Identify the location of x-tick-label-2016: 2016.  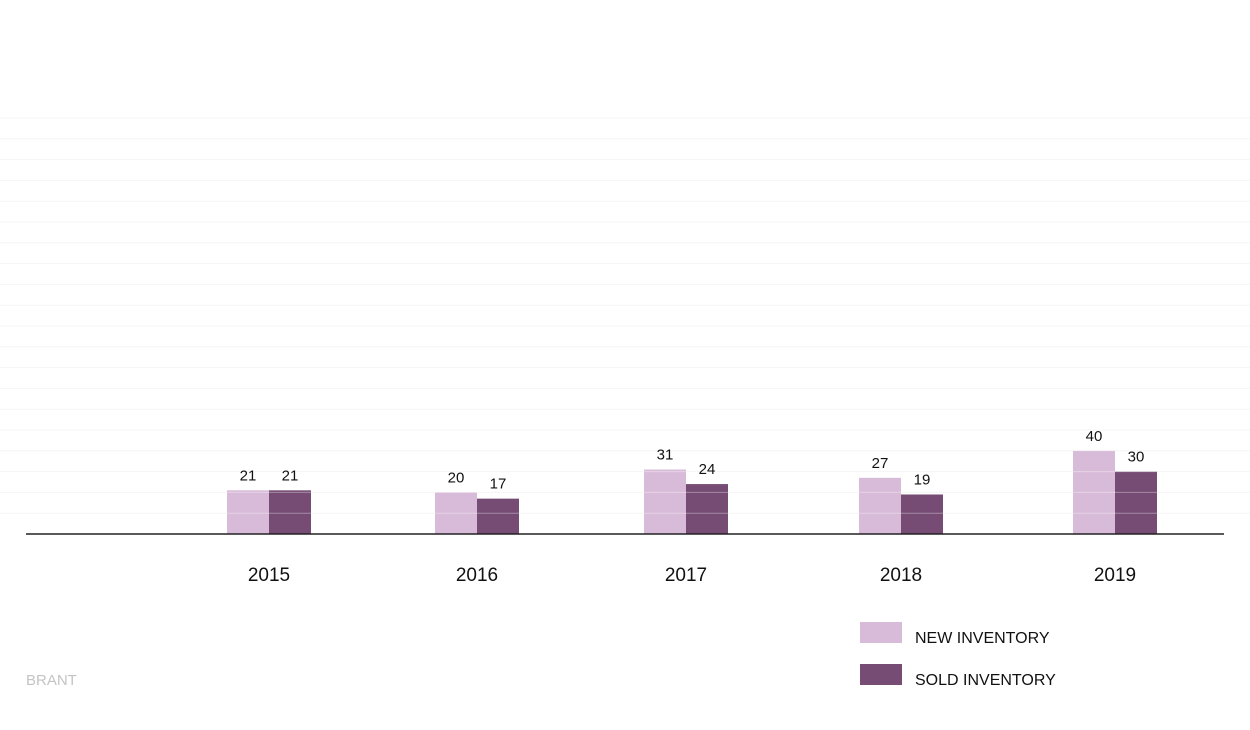
(477, 575).